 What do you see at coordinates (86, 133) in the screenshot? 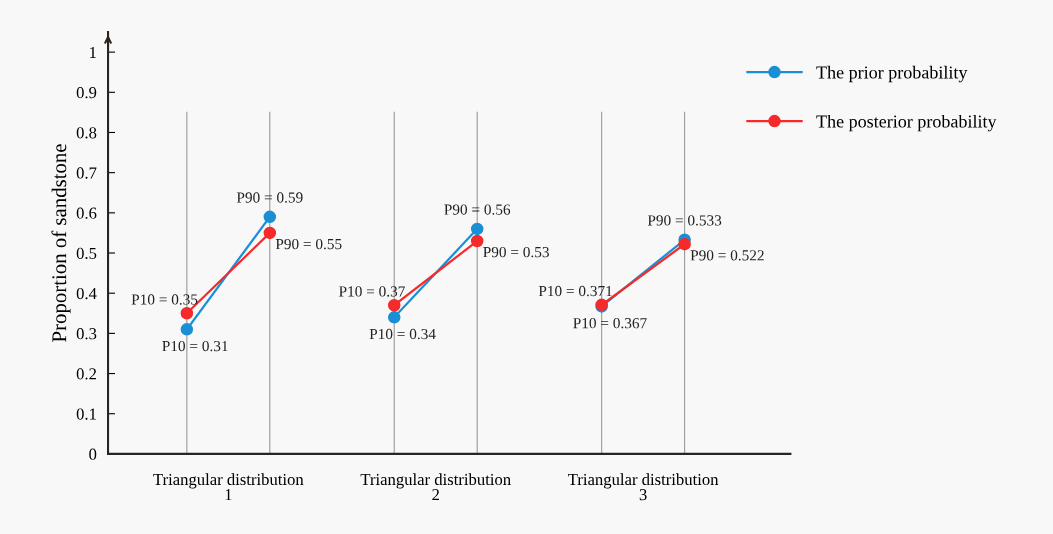
I see `y-tick-label: 0.8` at bounding box center [86, 133].